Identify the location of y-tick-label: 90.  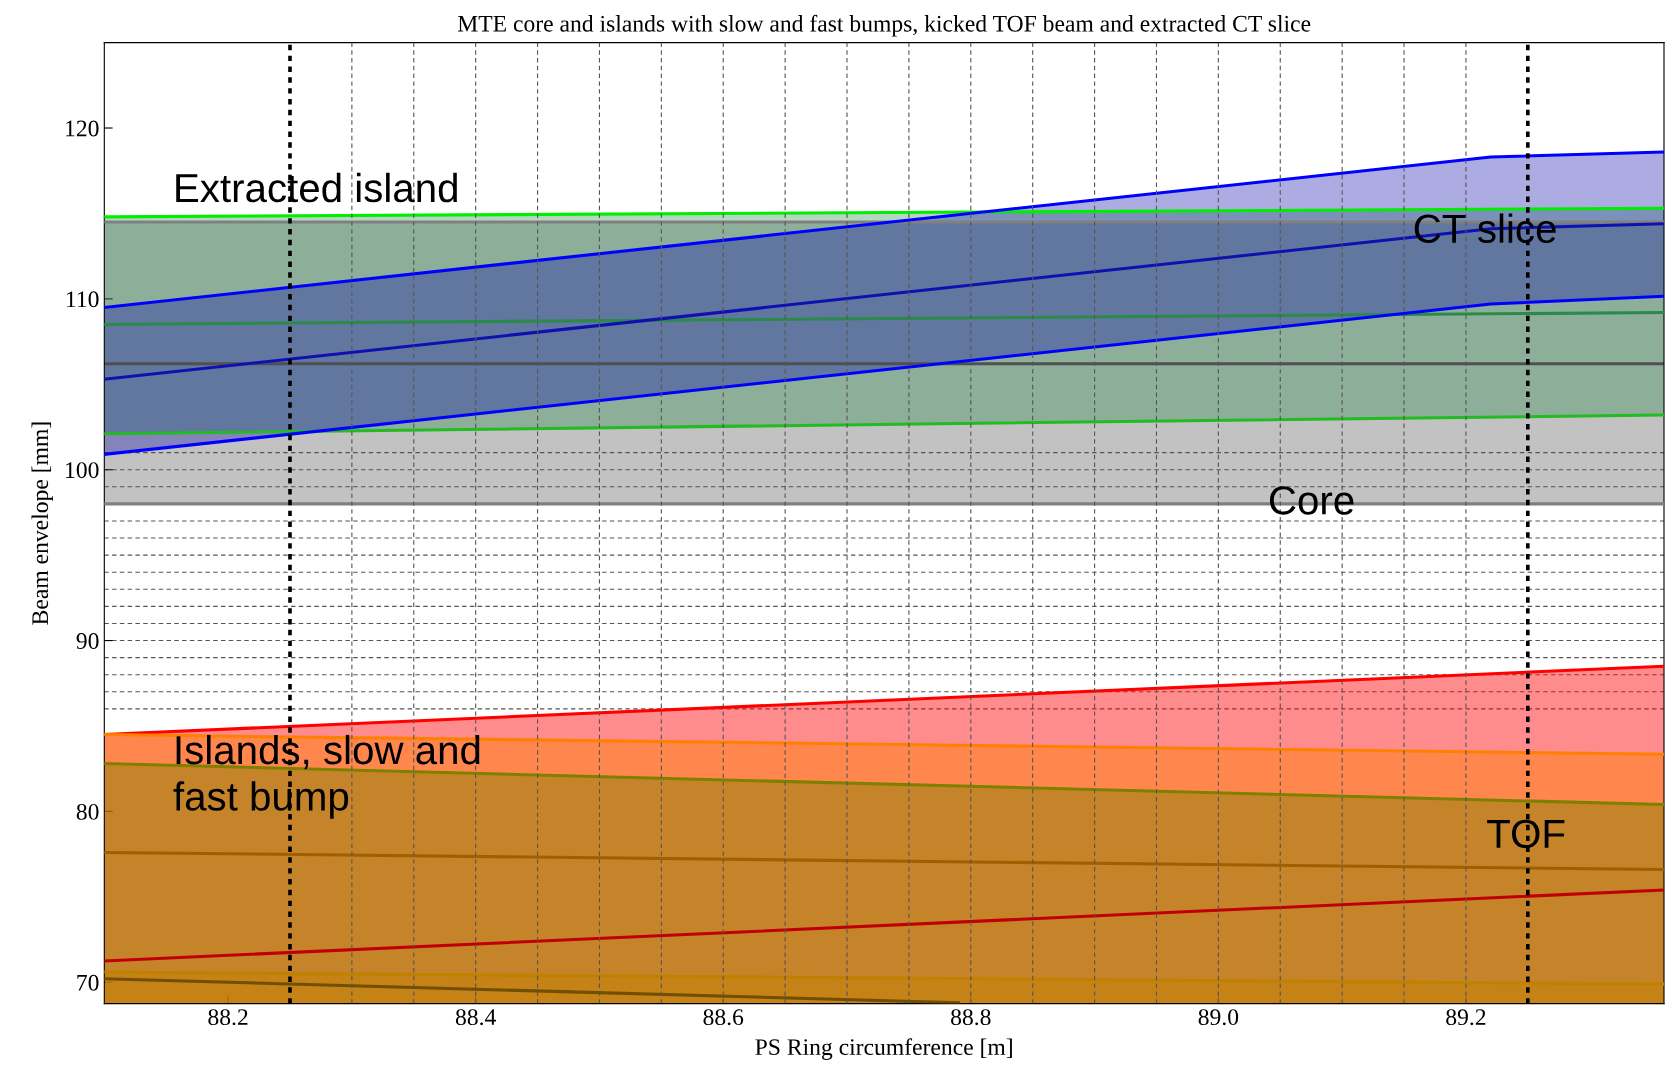
(87, 641).